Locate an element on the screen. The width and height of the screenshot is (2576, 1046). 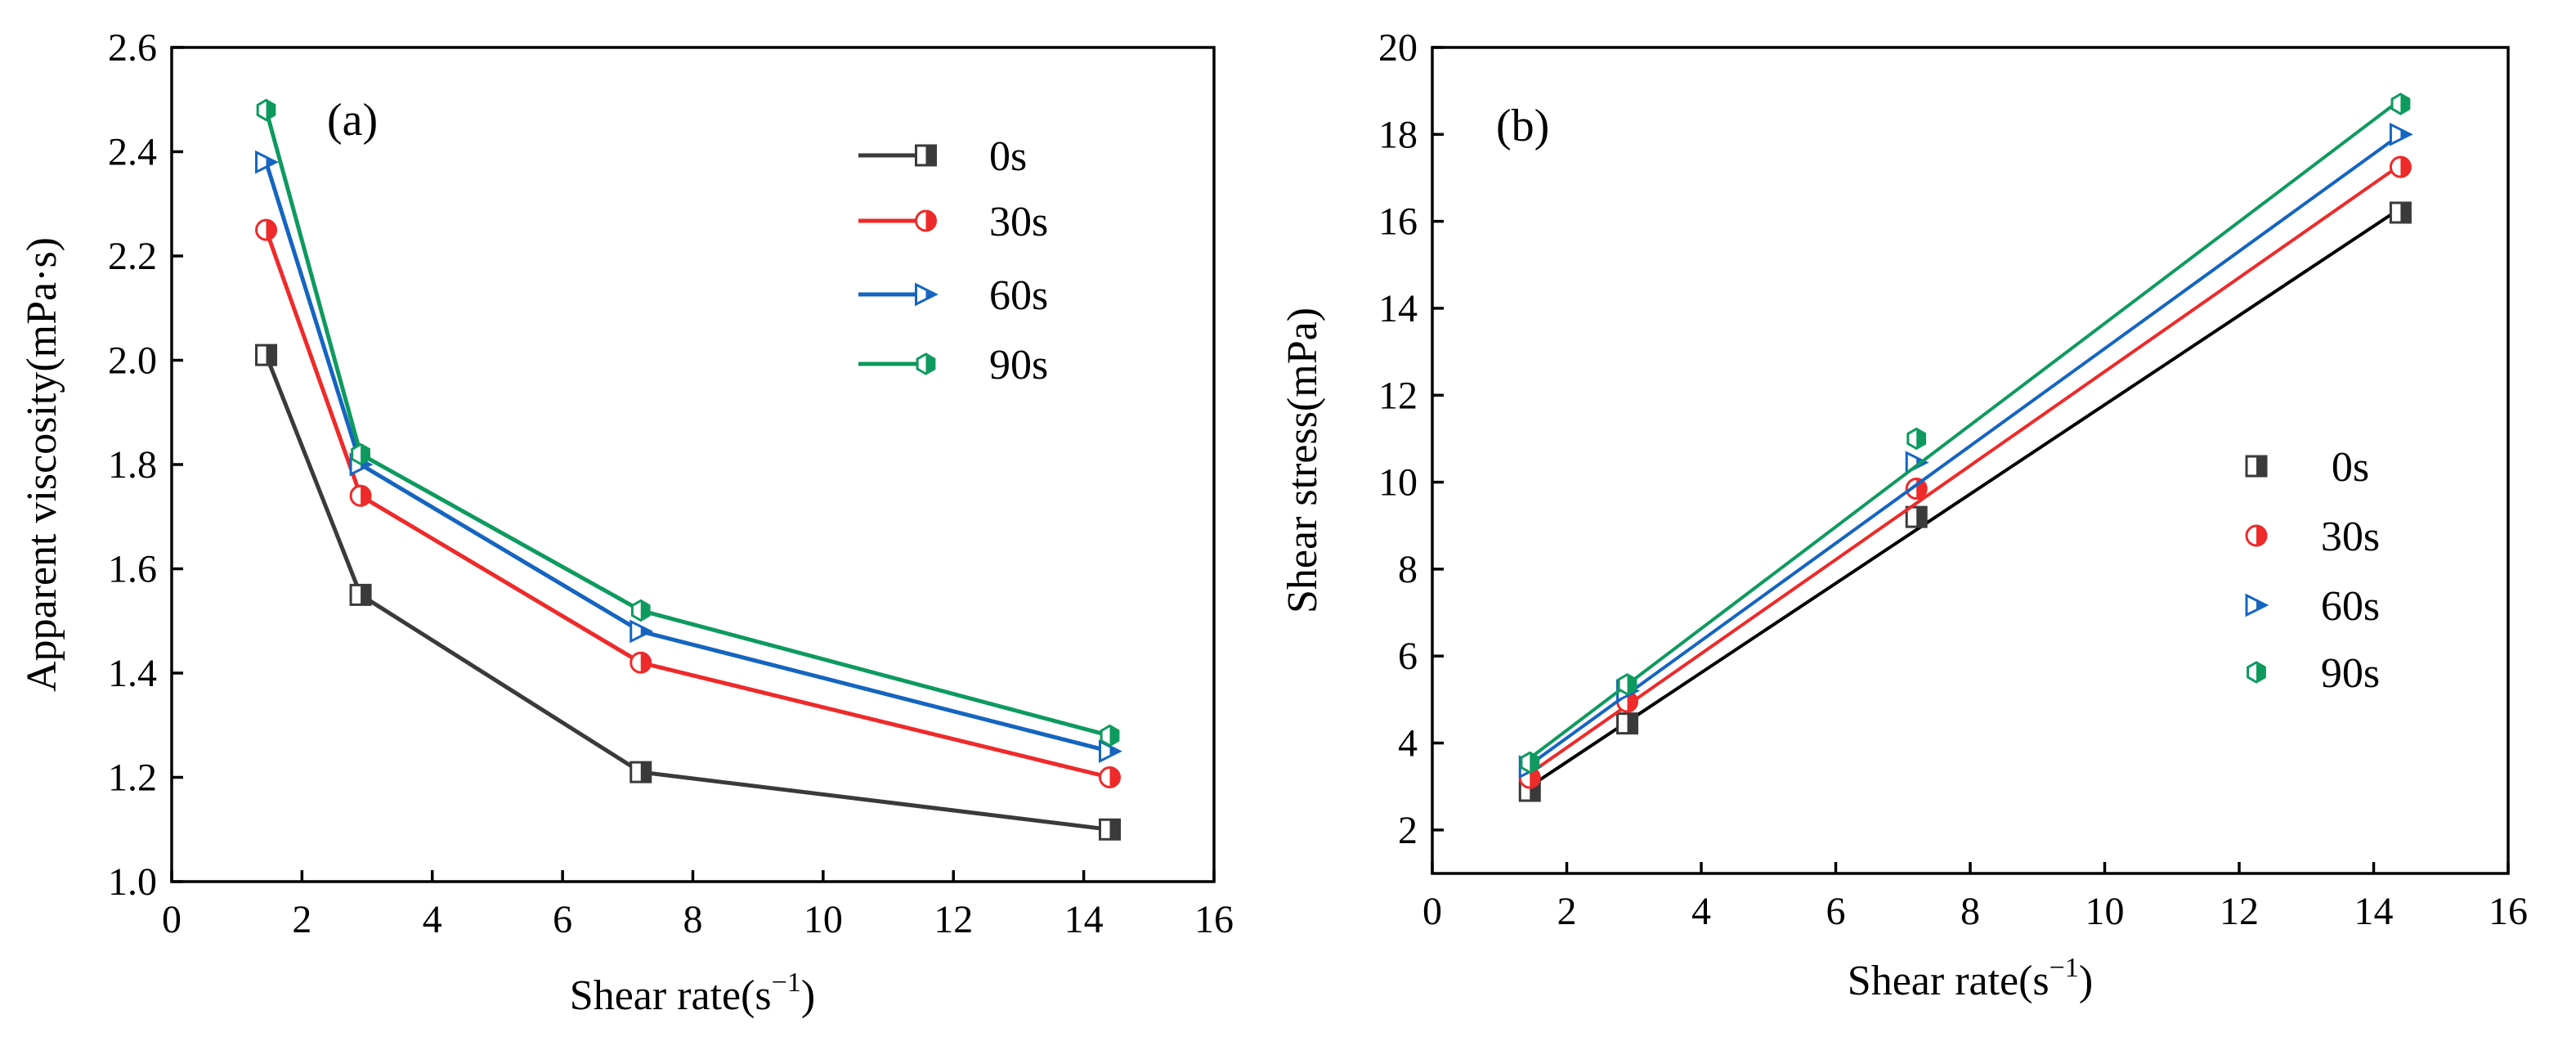
panel-label-a: (a) is located at coordinates (352, 120).